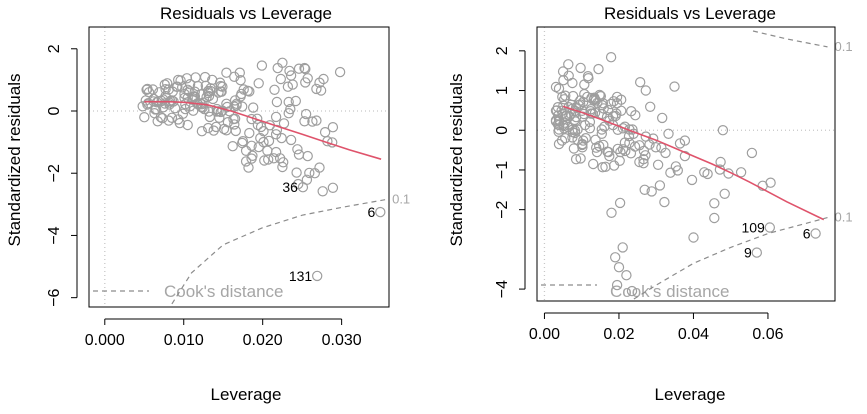 This screenshot has width=867, height=414. What do you see at coordinates (502, 289) in the screenshot?
I see `y-tick-label: −4` at bounding box center [502, 289].